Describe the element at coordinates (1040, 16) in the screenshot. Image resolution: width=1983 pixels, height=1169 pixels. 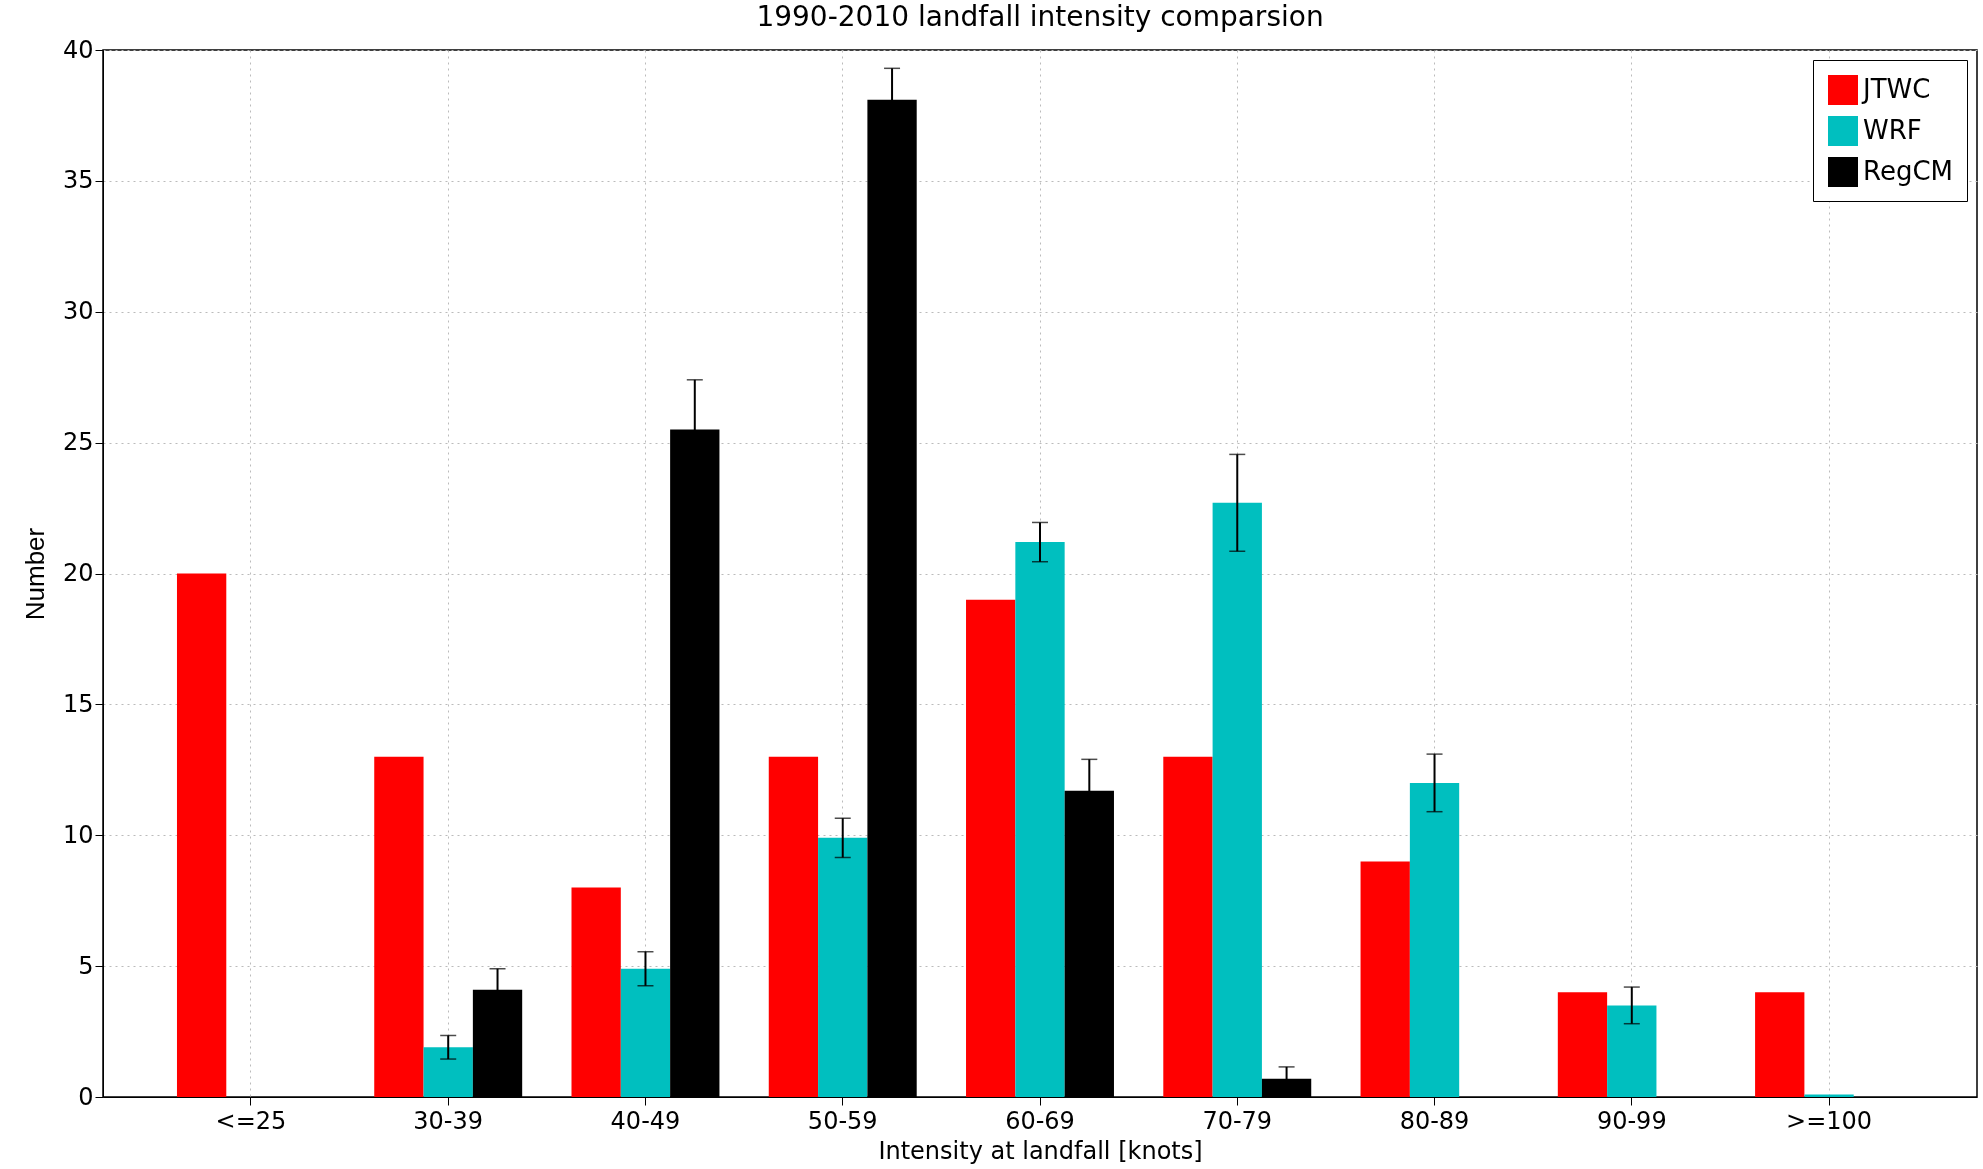
I see `chart-title: 1990-2010 landfall intensity comparsion` at that location.